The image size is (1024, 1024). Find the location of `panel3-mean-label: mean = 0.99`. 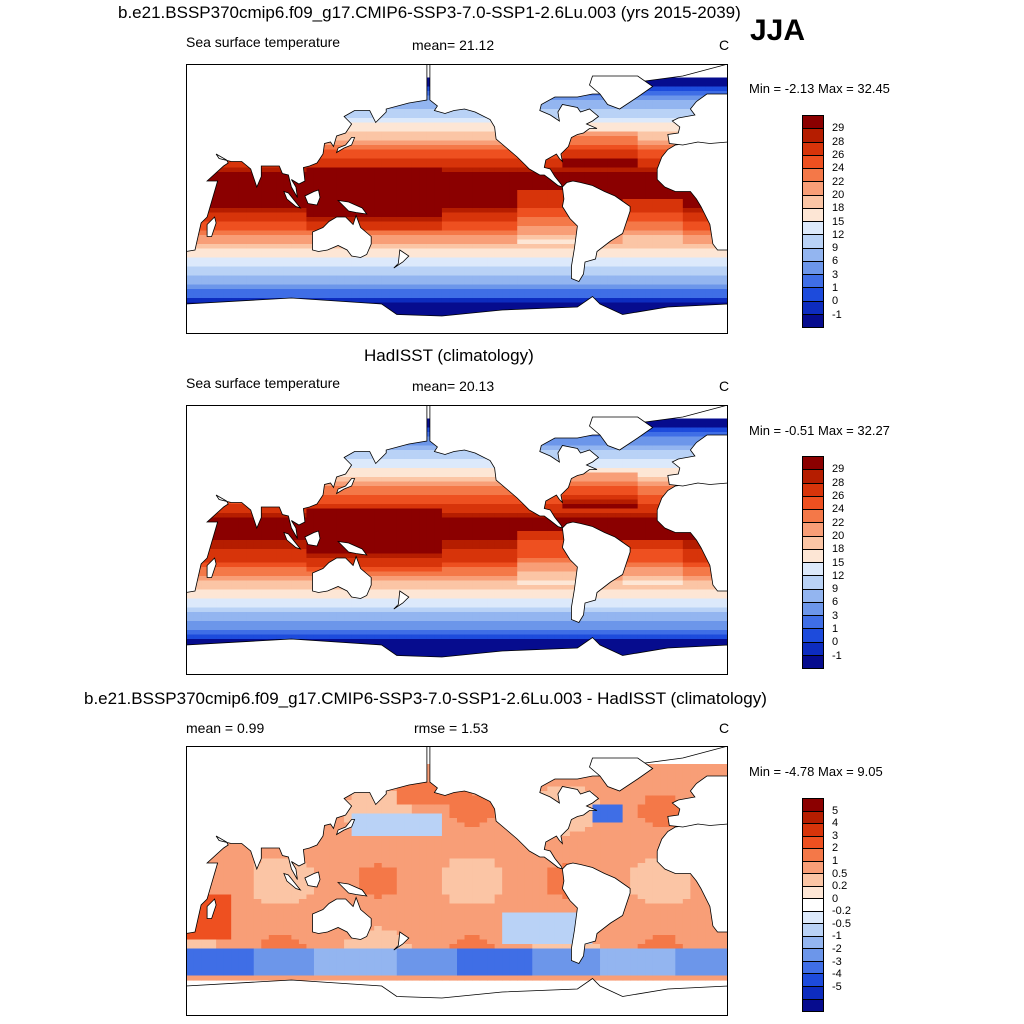

panel3-mean-label: mean = 0.99 is located at coordinates (225, 728).